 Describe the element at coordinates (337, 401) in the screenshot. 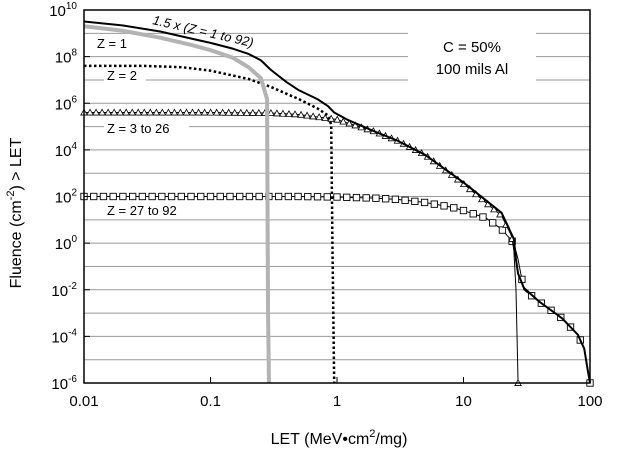

I see `x-tick-label: 1` at that location.